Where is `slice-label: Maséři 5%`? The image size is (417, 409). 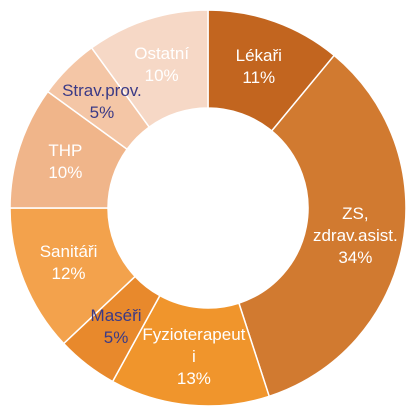
slice-label: Maséři 5% is located at coordinates (116, 327).